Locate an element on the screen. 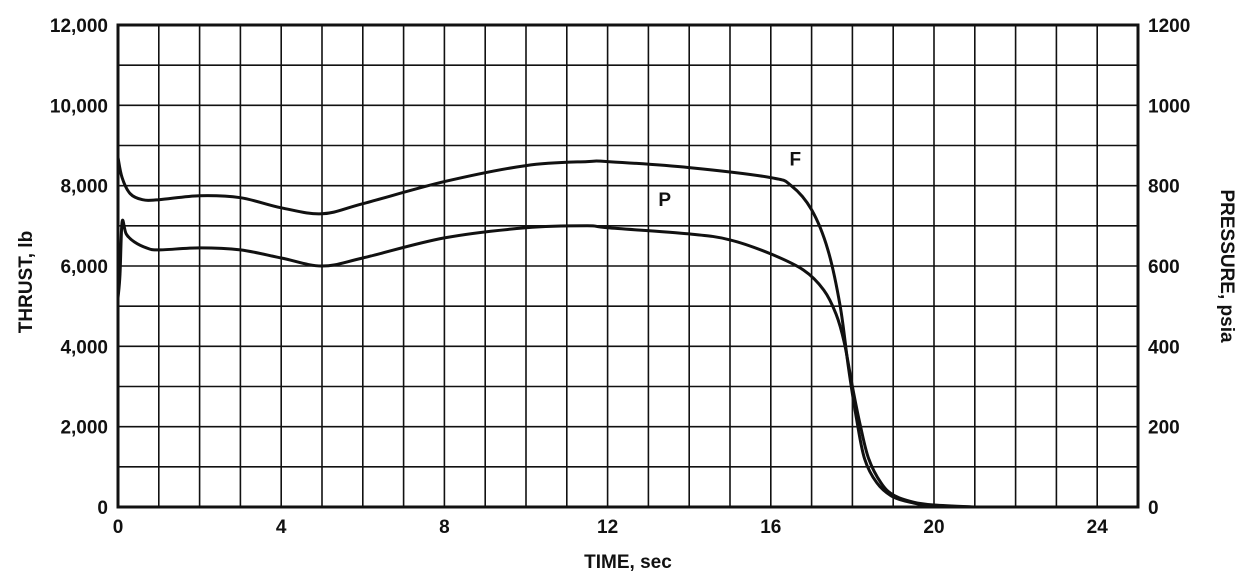 This screenshot has width=1250, height=587. y-axis-label-right: PRESSURE, psia is located at coordinates (1226, 266).